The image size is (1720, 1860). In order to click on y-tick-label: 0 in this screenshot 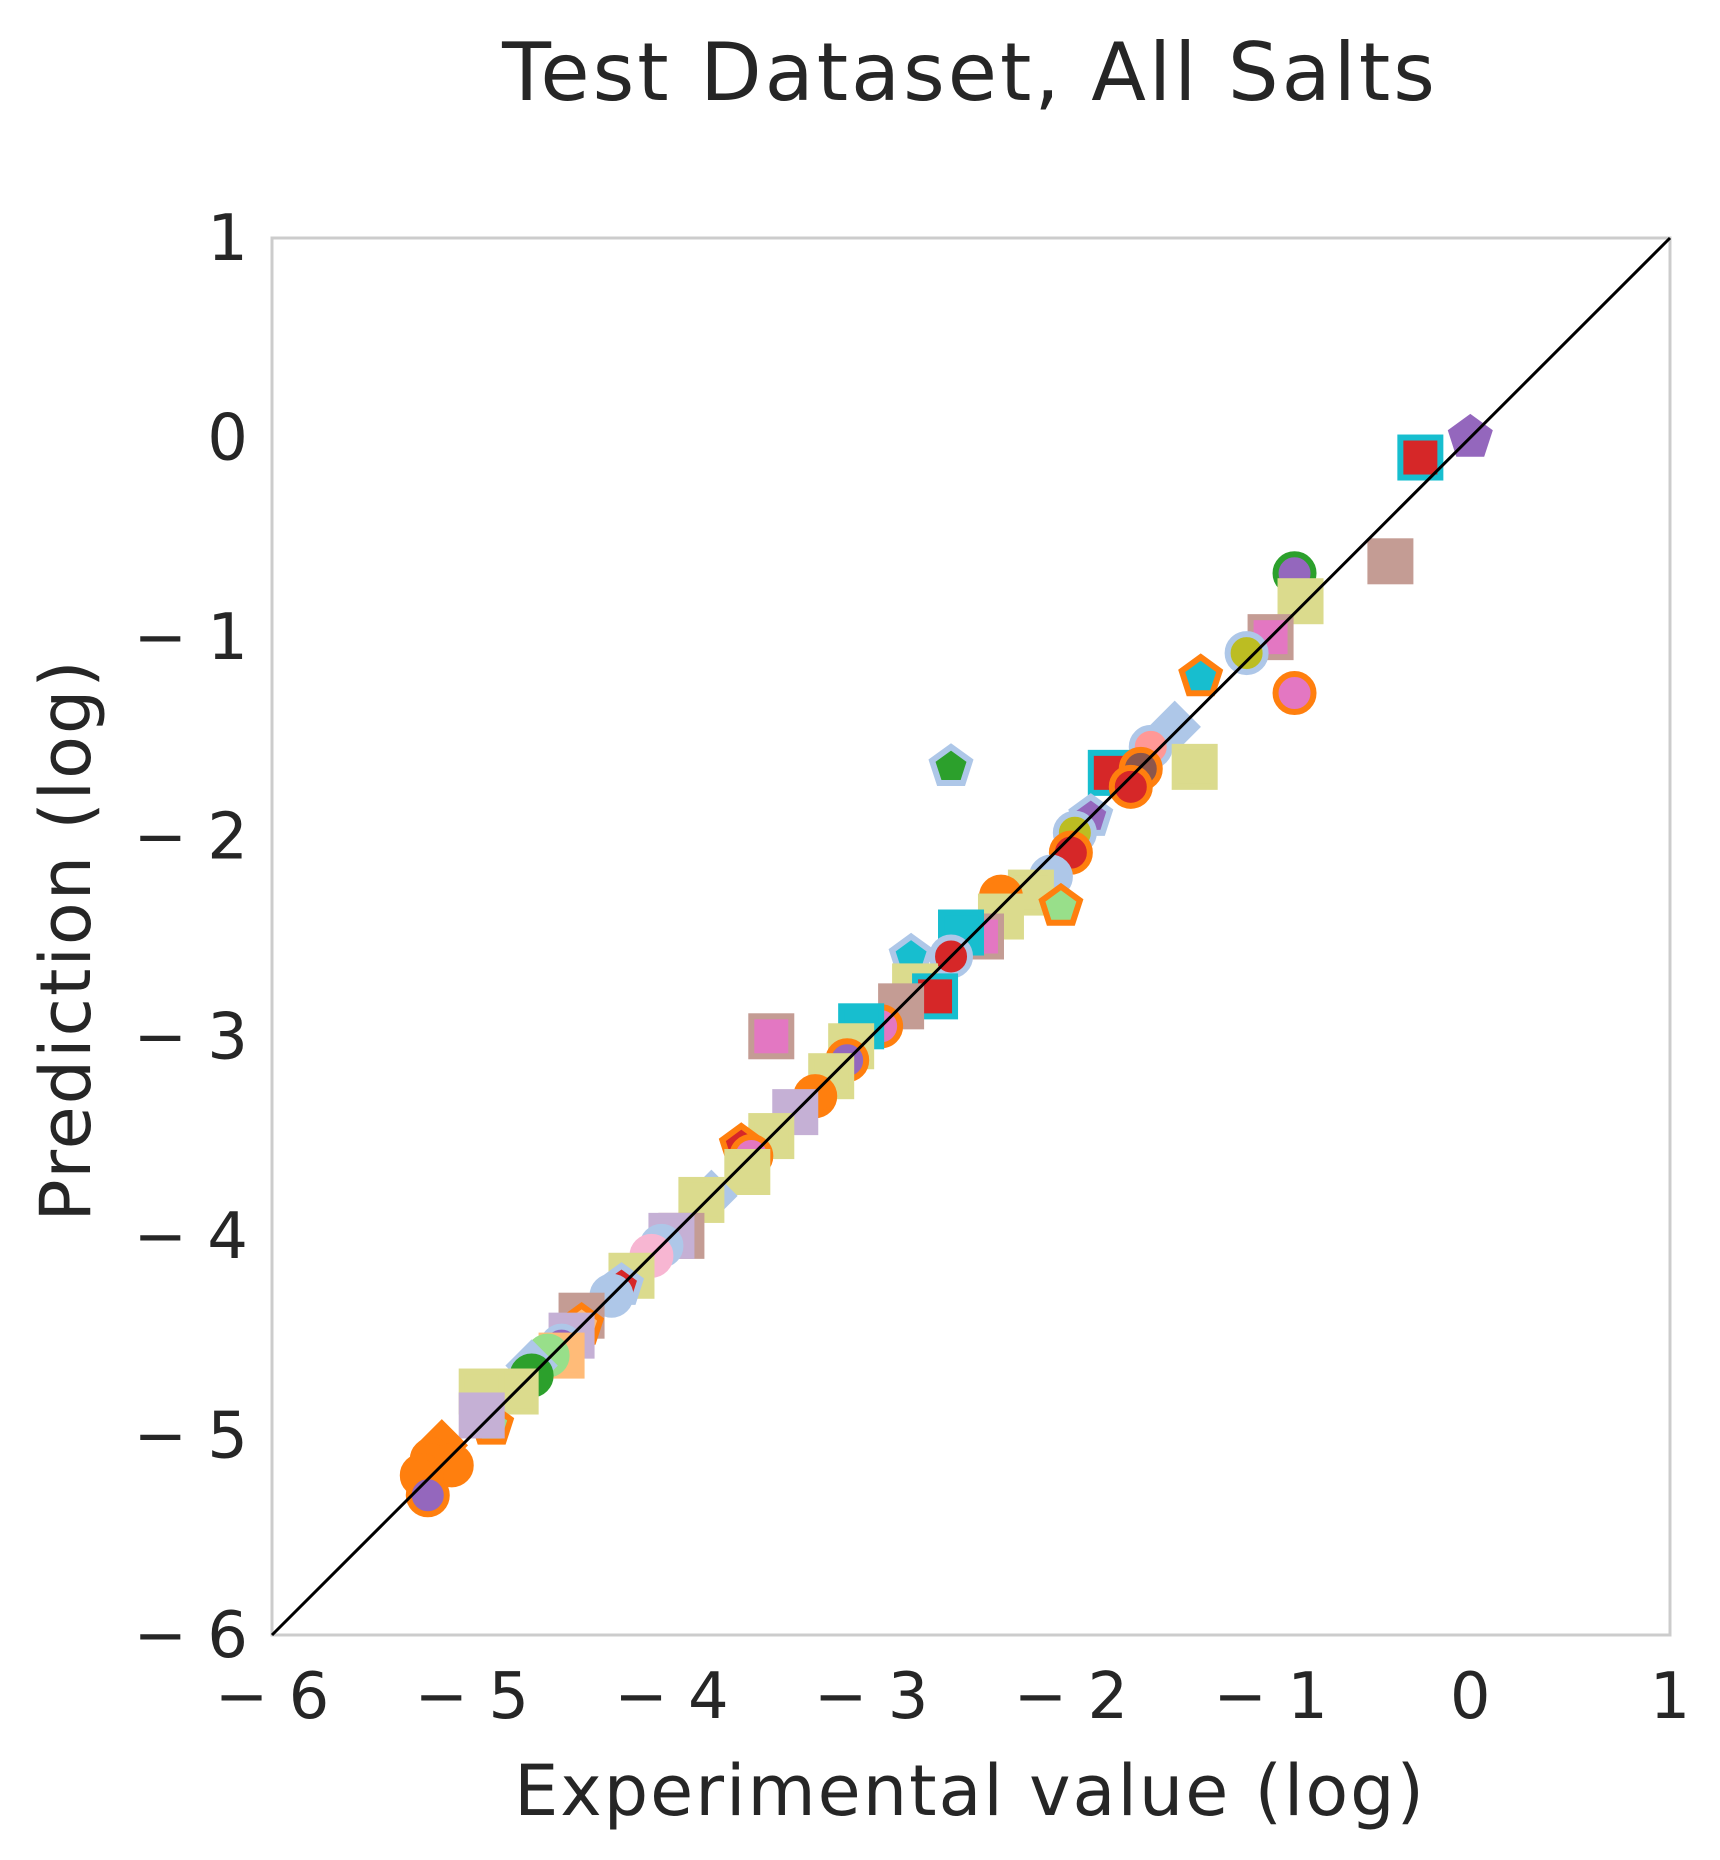, I will do `click(227, 439)`.